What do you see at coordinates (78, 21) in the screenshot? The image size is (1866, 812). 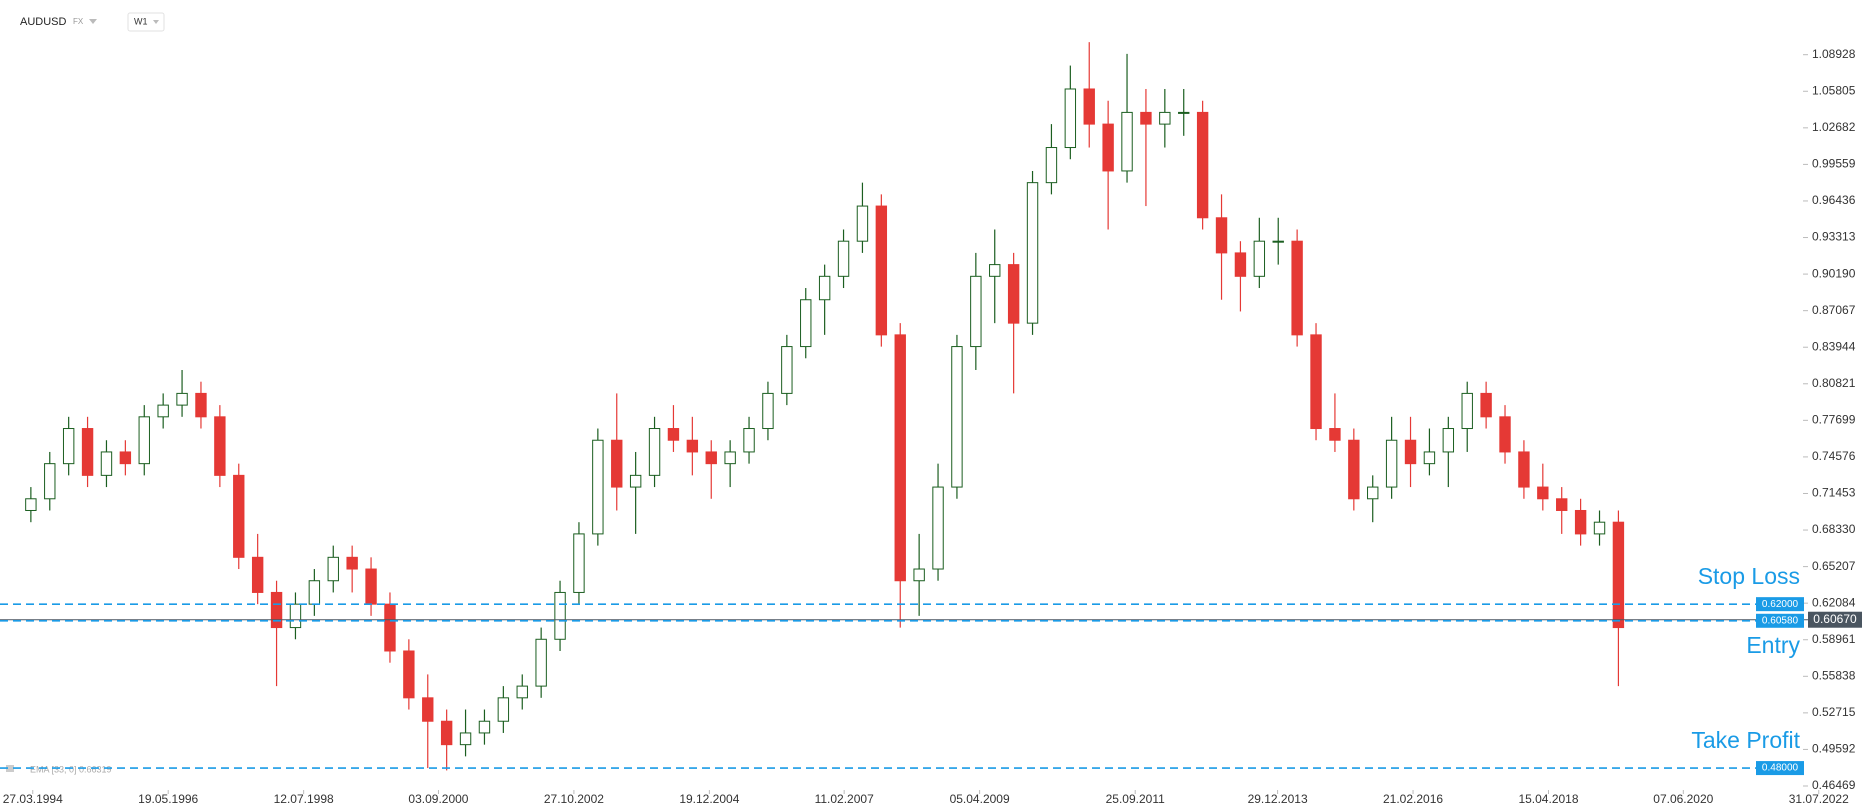 I see `market: FX` at bounding box center [78, 21].